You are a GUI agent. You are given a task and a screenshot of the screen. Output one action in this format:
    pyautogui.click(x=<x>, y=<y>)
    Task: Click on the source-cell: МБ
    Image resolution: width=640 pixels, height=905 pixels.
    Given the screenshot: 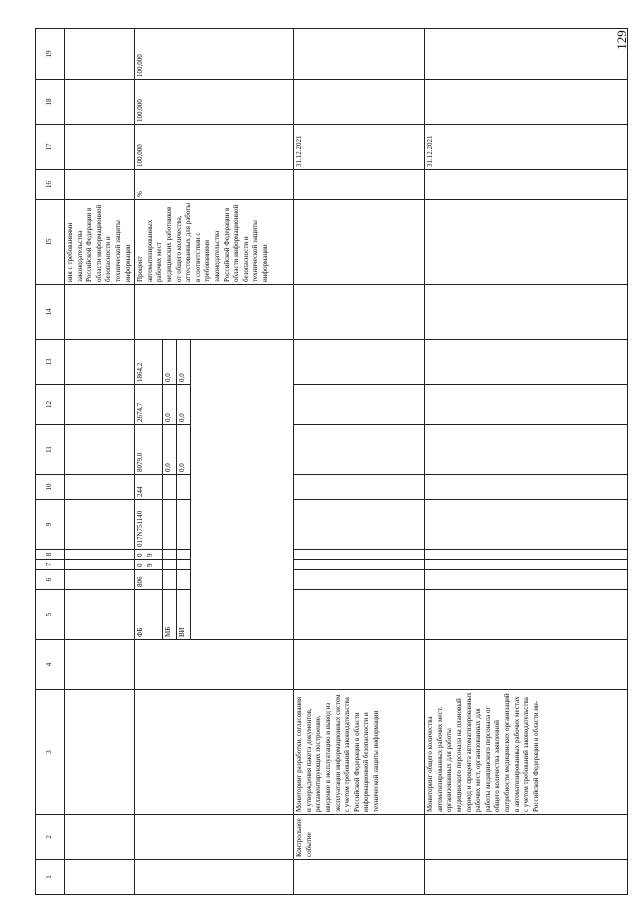 What is the action you would take?
    pyautogui.click(x=169, y=614)
    